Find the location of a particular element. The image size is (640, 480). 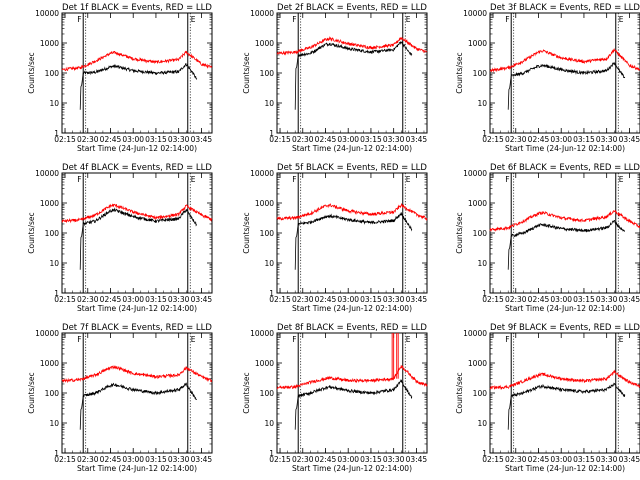

panel-title: Det 5f BLACK = Events, RED = LLD is located at coordinates (352, 168).